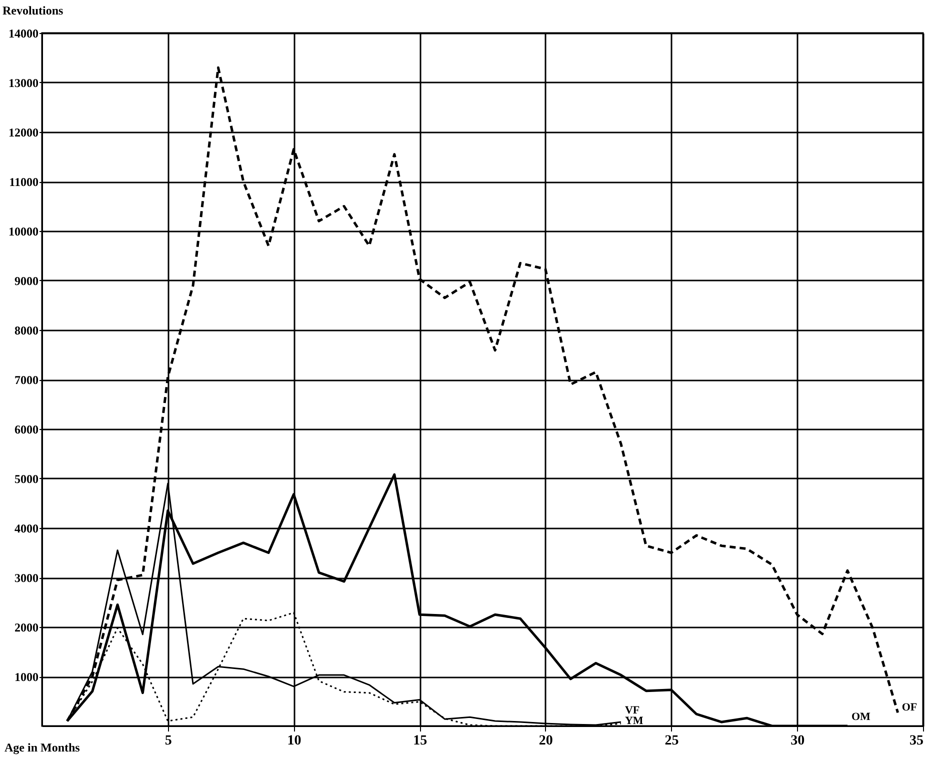 The height and width of the screenshot is (757, 936). I want to click on x-tick-label: 35, so click(917, 741).